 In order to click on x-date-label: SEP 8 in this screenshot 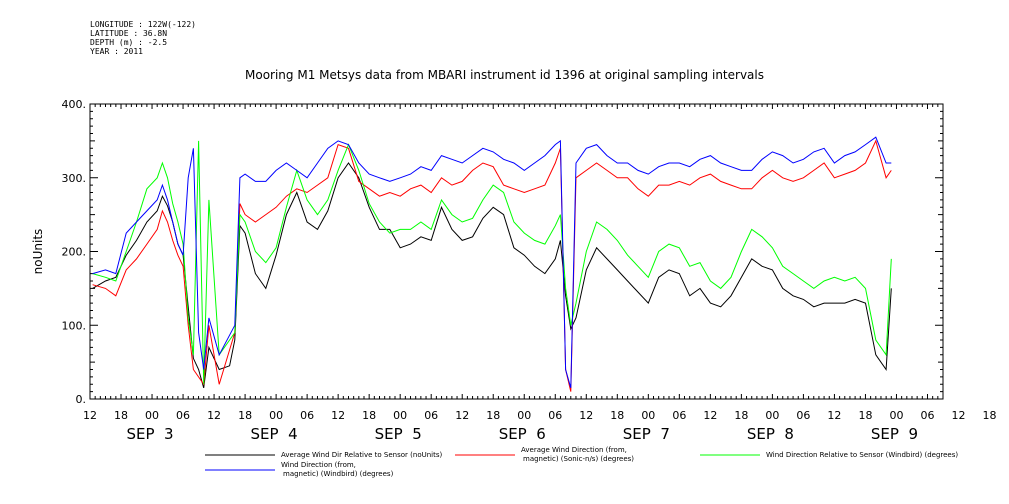, I will do `click(770, 434)`.